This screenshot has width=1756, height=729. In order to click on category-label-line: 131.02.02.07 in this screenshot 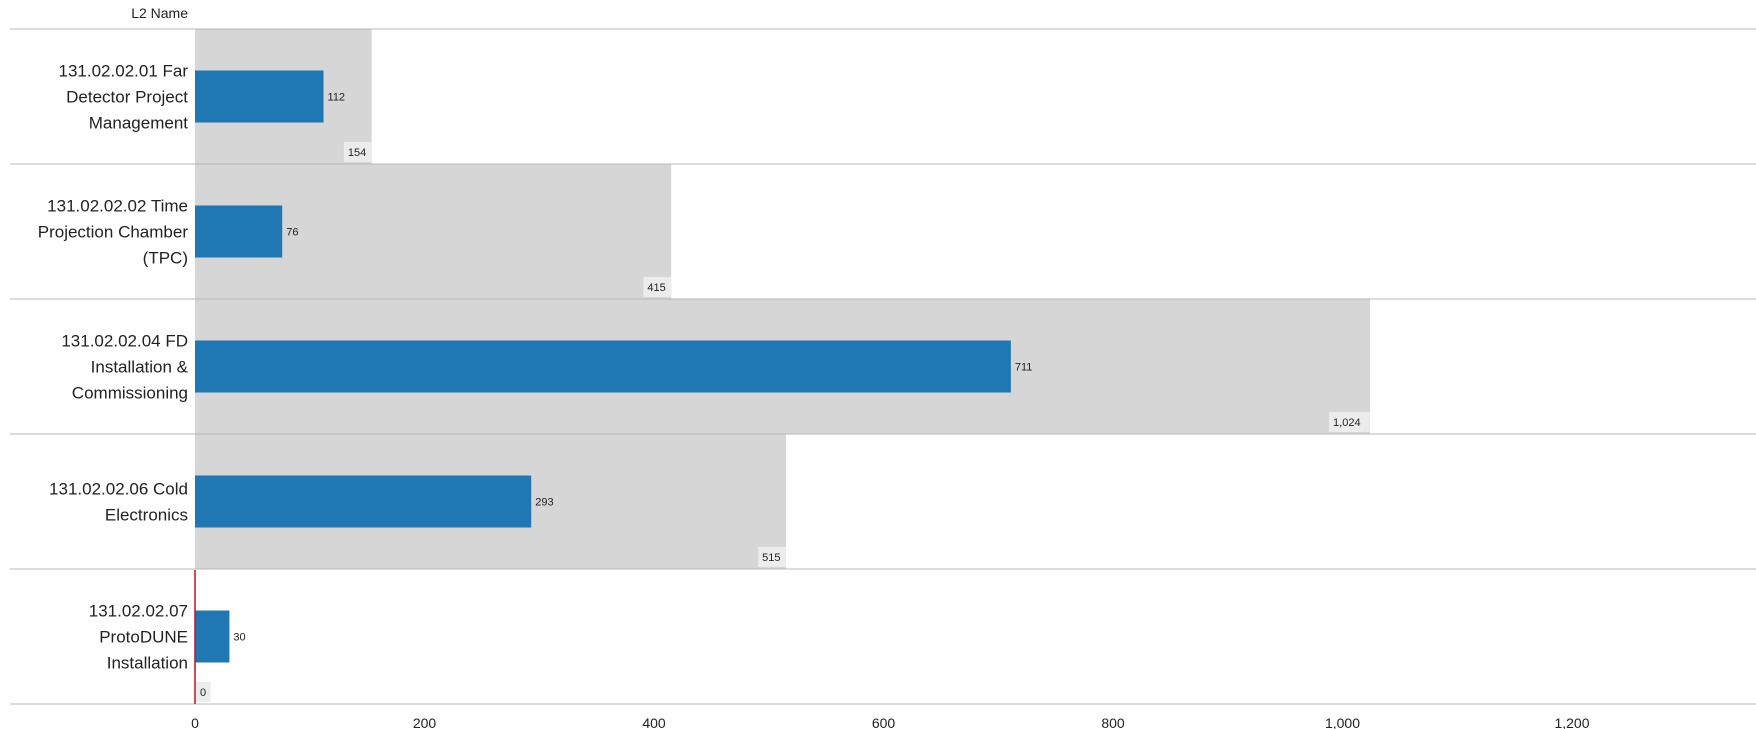, I will do `click(138, 611)`.